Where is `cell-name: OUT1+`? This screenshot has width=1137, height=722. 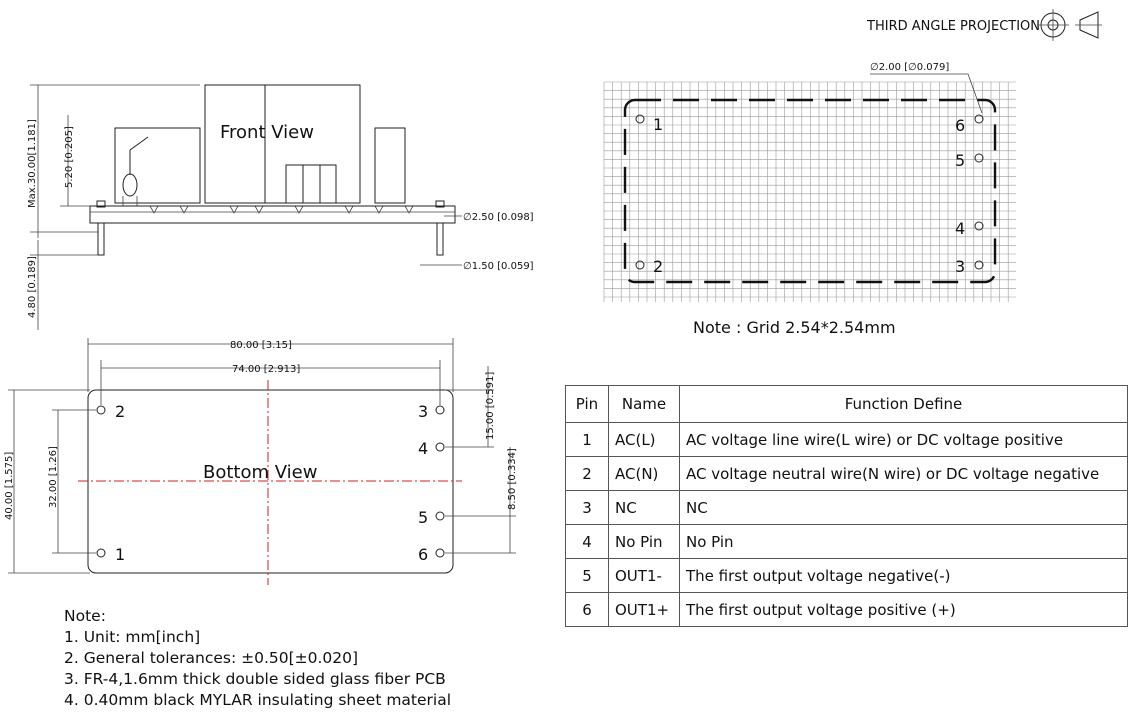 cell-name: OUT1+ is located at coordinates (644, 609).